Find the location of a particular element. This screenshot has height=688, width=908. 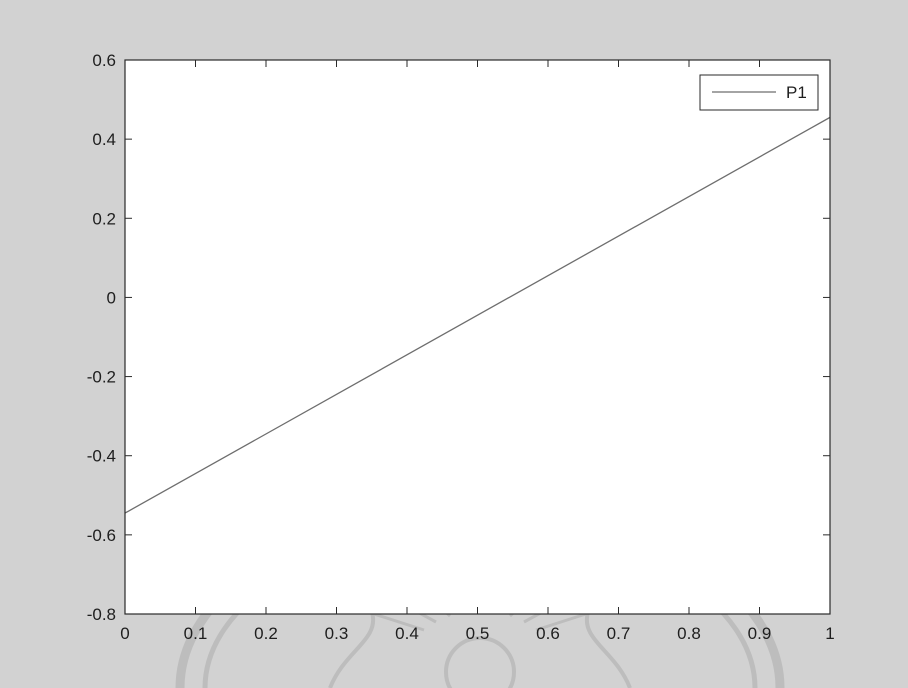

x-tick-label: 0.9 is located at coordinates (760, 633).